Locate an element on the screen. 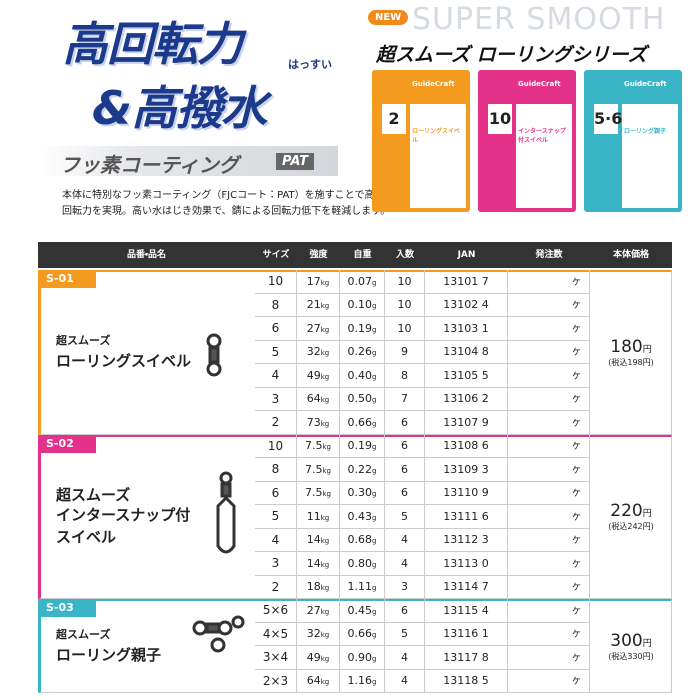  coating-text: フッ素コーティング is located at coordinates (149, 165).